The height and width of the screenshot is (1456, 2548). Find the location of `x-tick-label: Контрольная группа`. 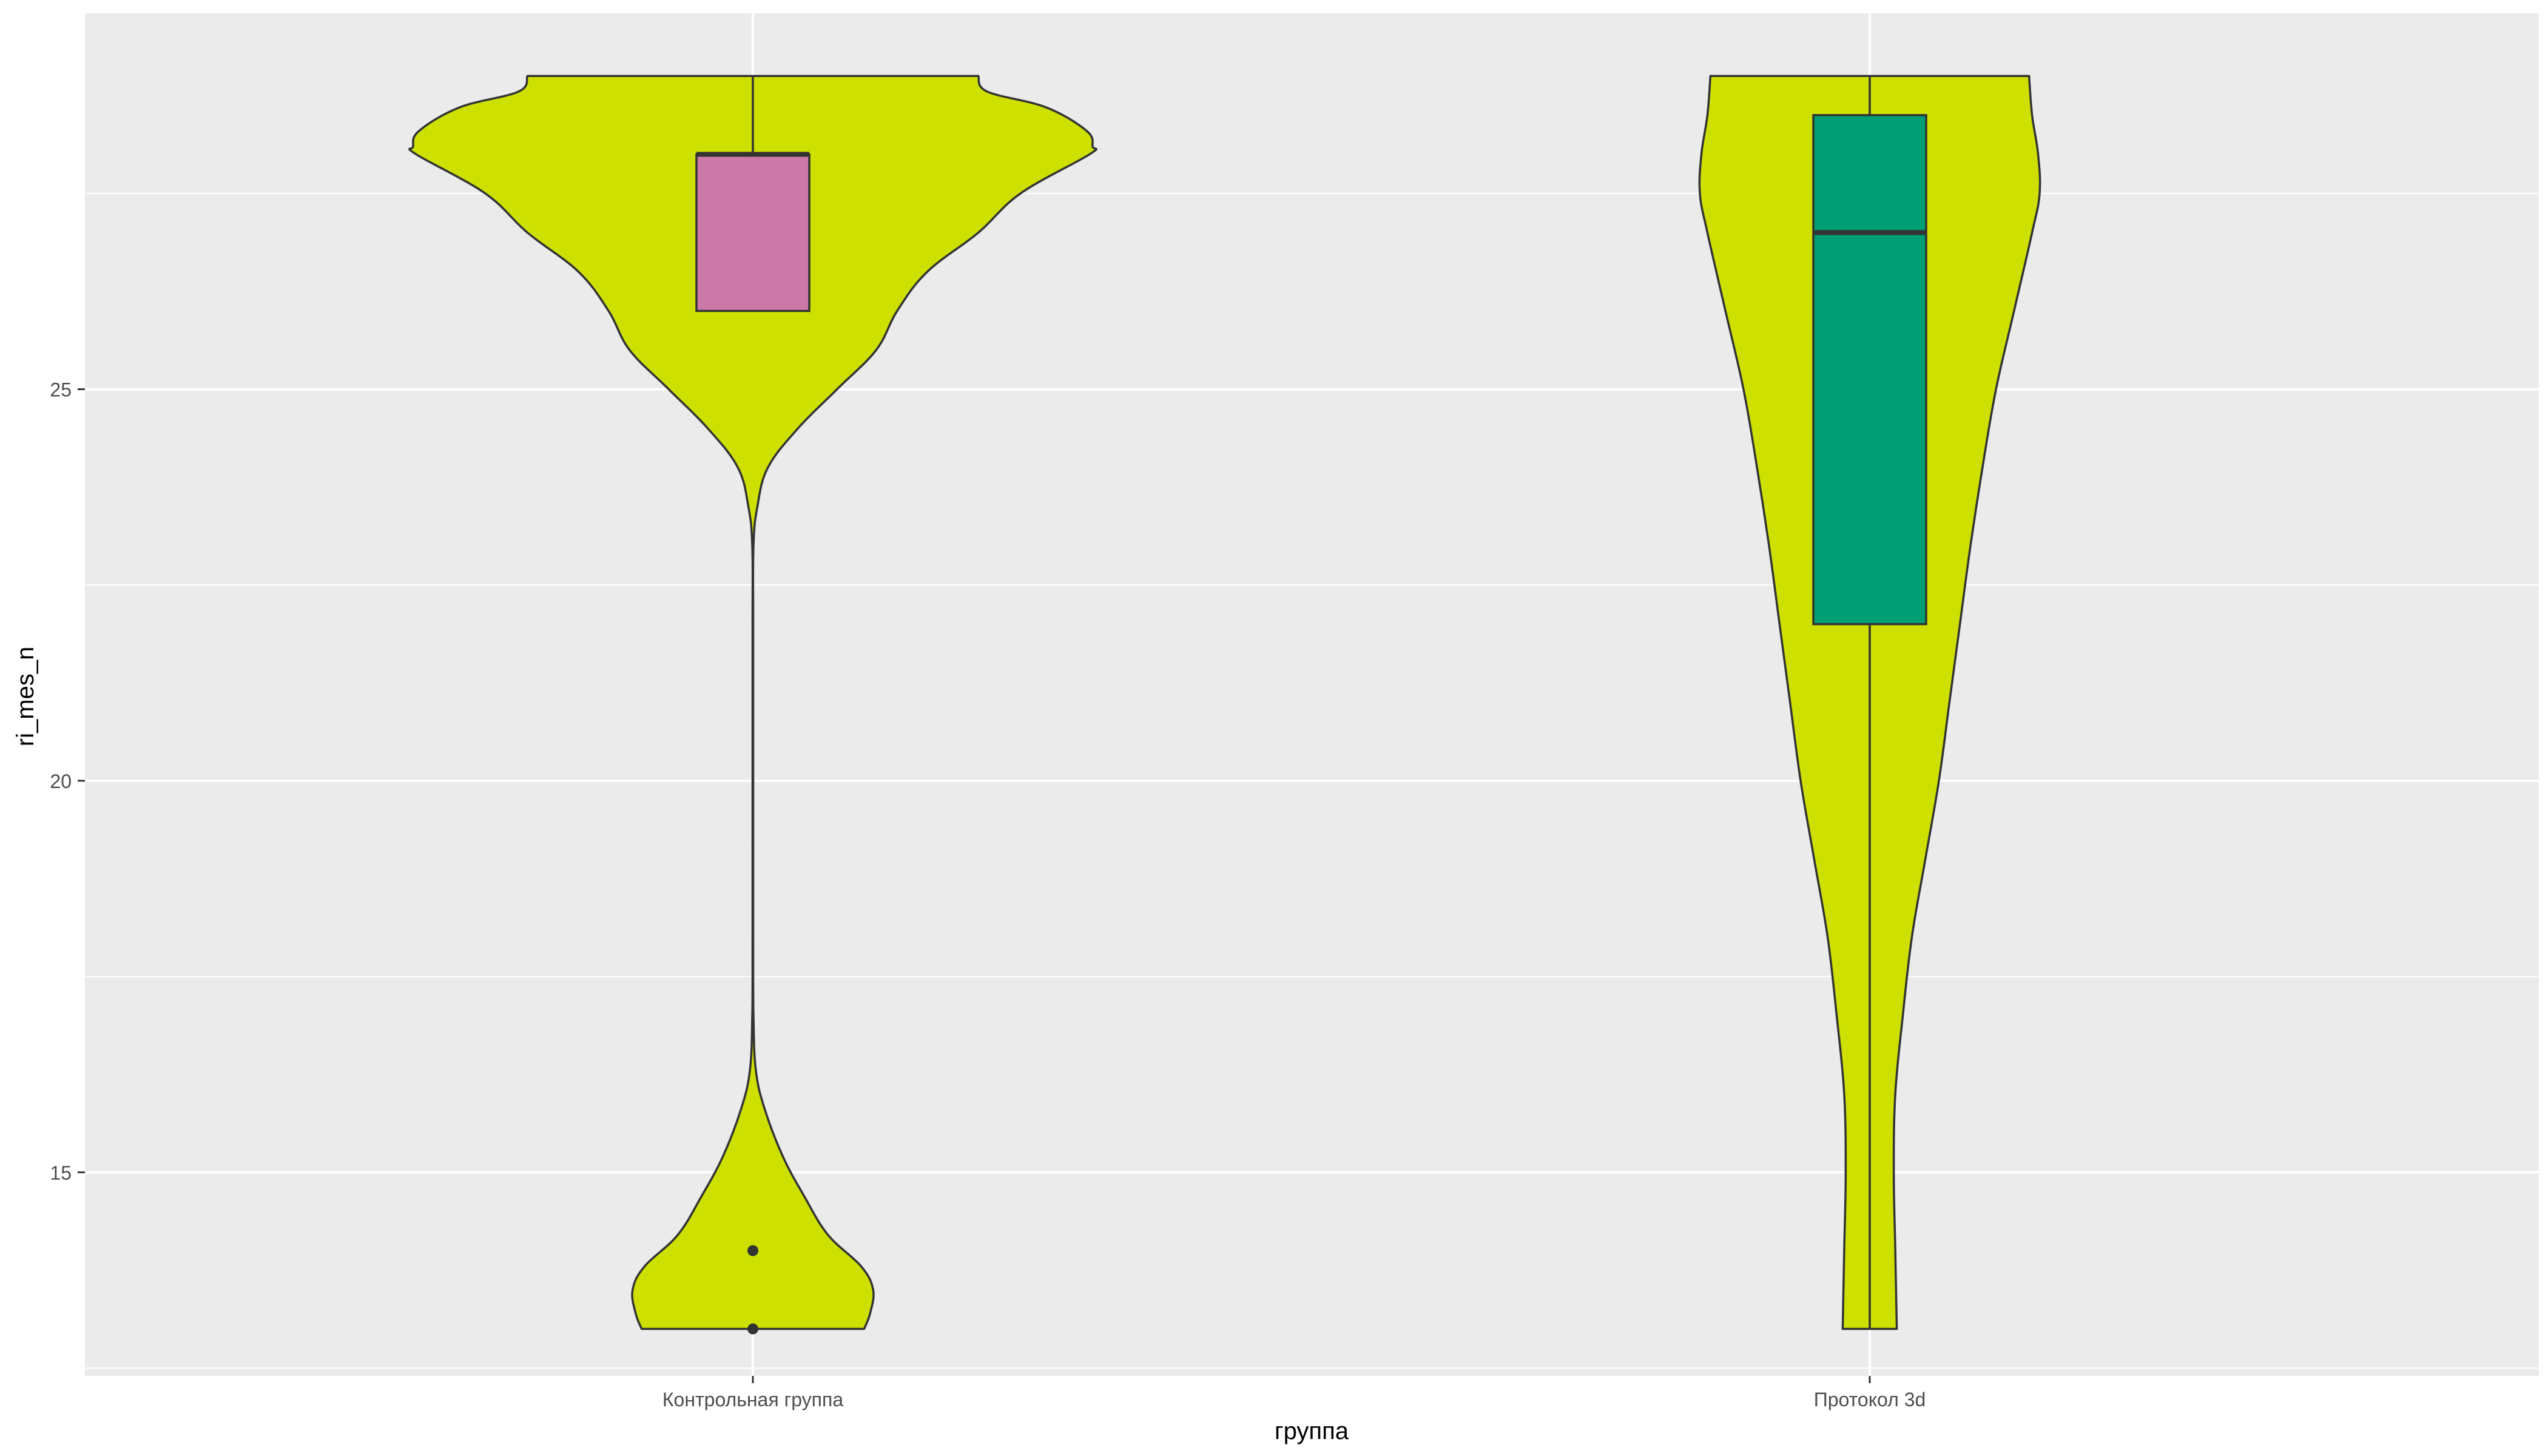

x-tick-label: Контрольная группа is located at coordinates (752, 1399).